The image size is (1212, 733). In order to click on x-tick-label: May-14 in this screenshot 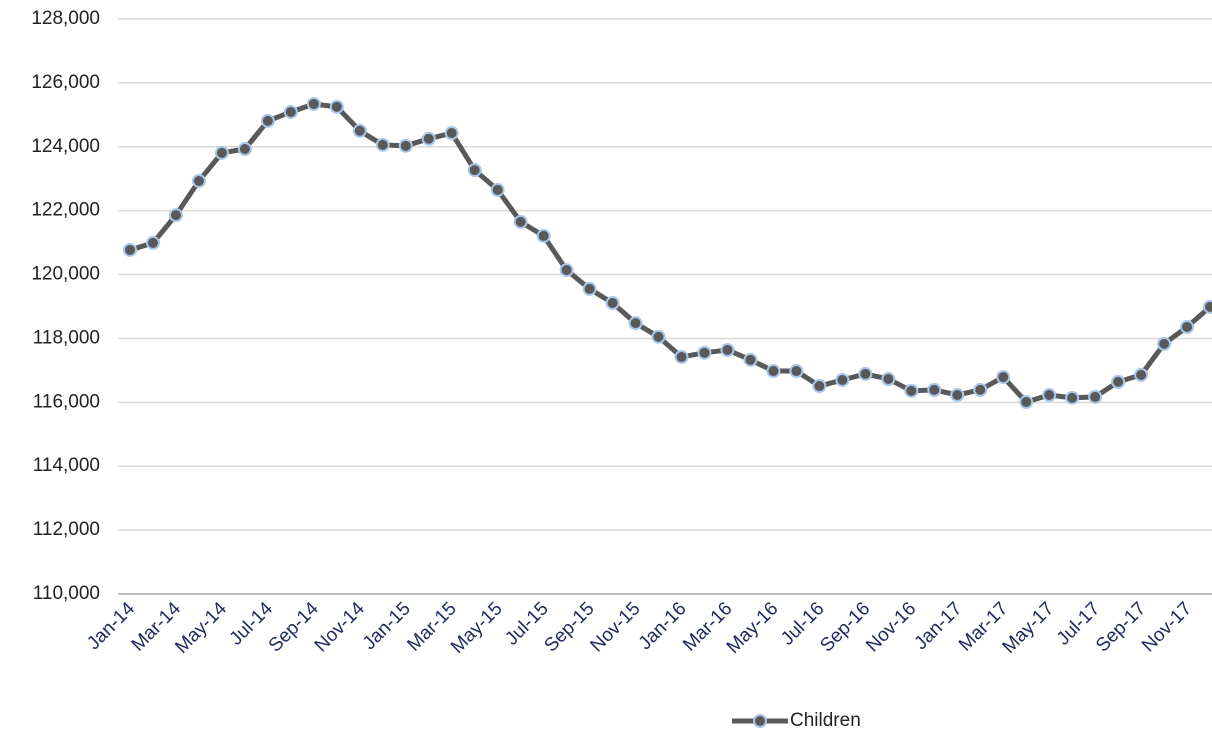, I will do `click(201, 628)`.